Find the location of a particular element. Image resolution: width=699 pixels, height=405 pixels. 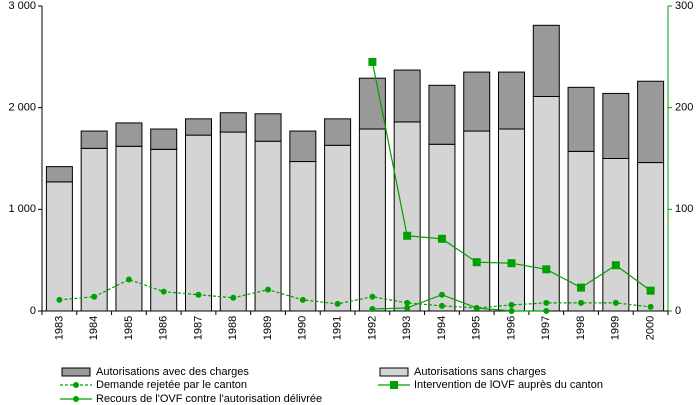

x-tick-label: 1999 is located at coordinates (616, 328).